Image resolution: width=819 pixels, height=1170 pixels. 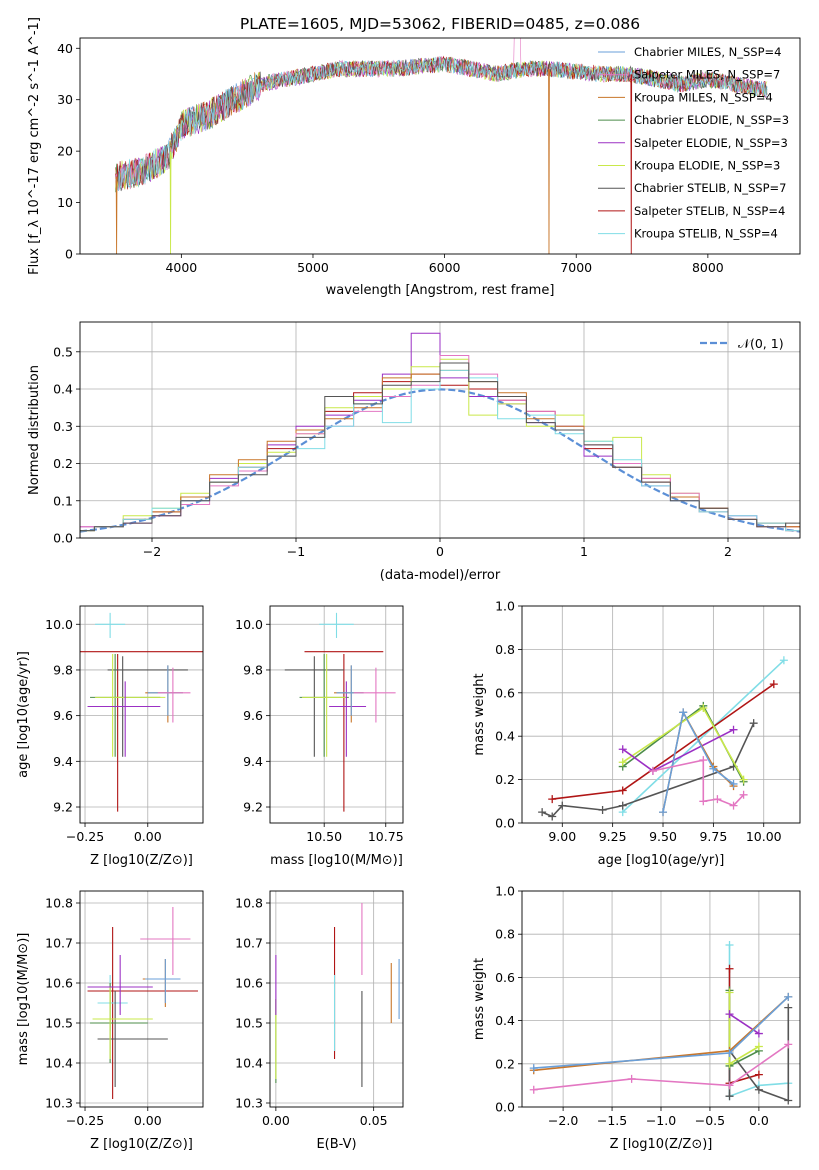 I want to click on x-tick-label: 10.75, so click(x=386, y=836).